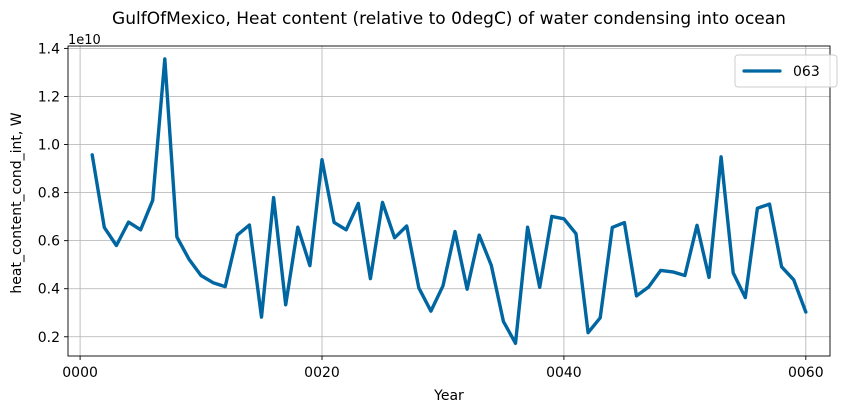 The width and height of the screenshot is (863, 412). I want to click on y-tick-label: 0.2, so click(49, 338).